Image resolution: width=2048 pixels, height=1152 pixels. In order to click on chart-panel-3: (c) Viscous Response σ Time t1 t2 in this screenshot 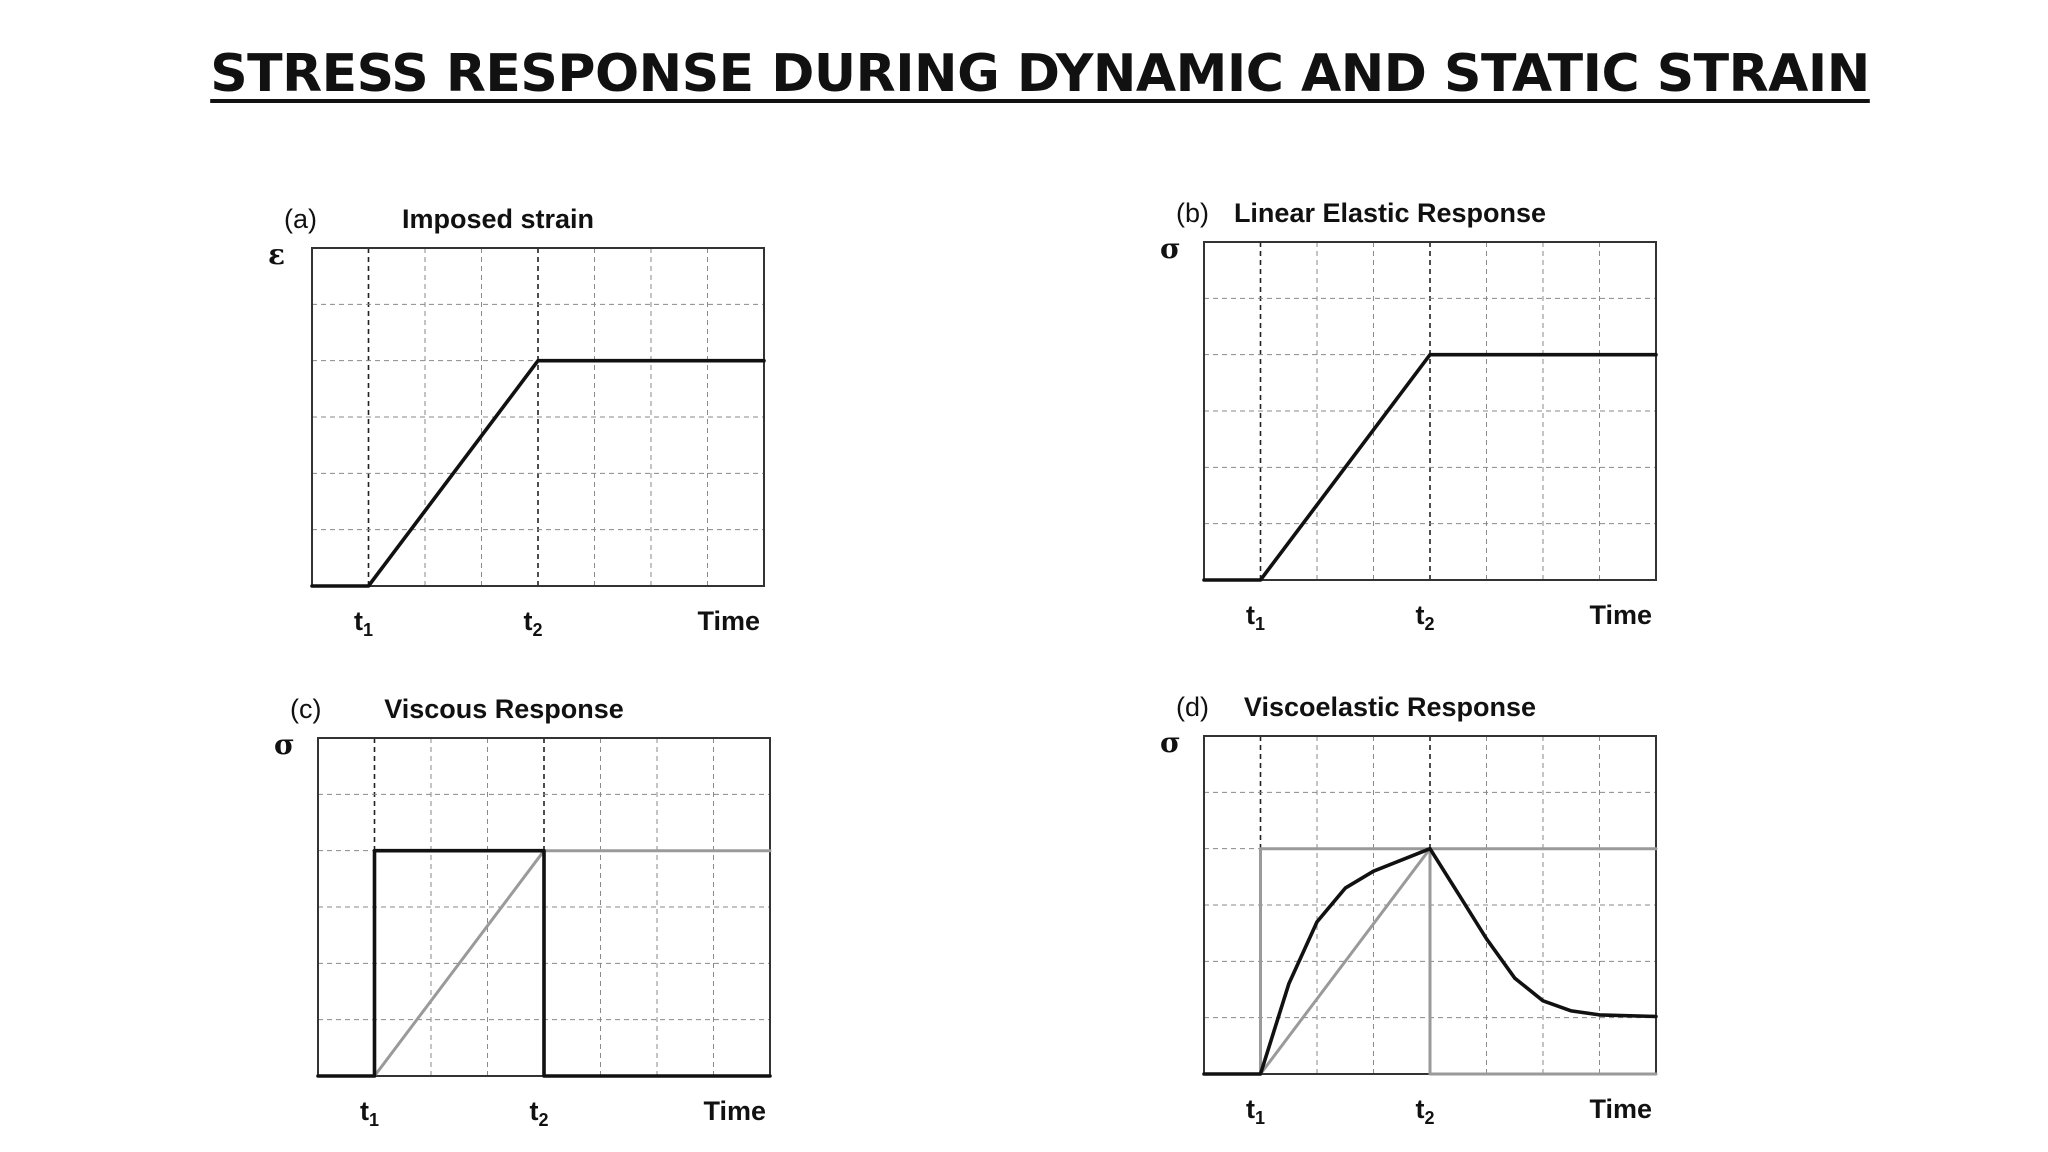, I will do `click(523, 912)`.